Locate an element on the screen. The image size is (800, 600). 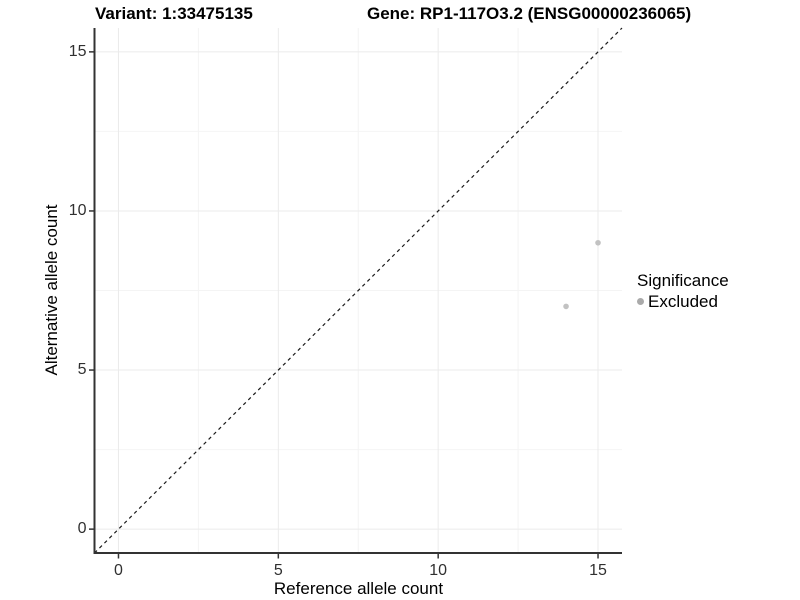
legend: Significance Excluded is located at coordinates (683, 291).